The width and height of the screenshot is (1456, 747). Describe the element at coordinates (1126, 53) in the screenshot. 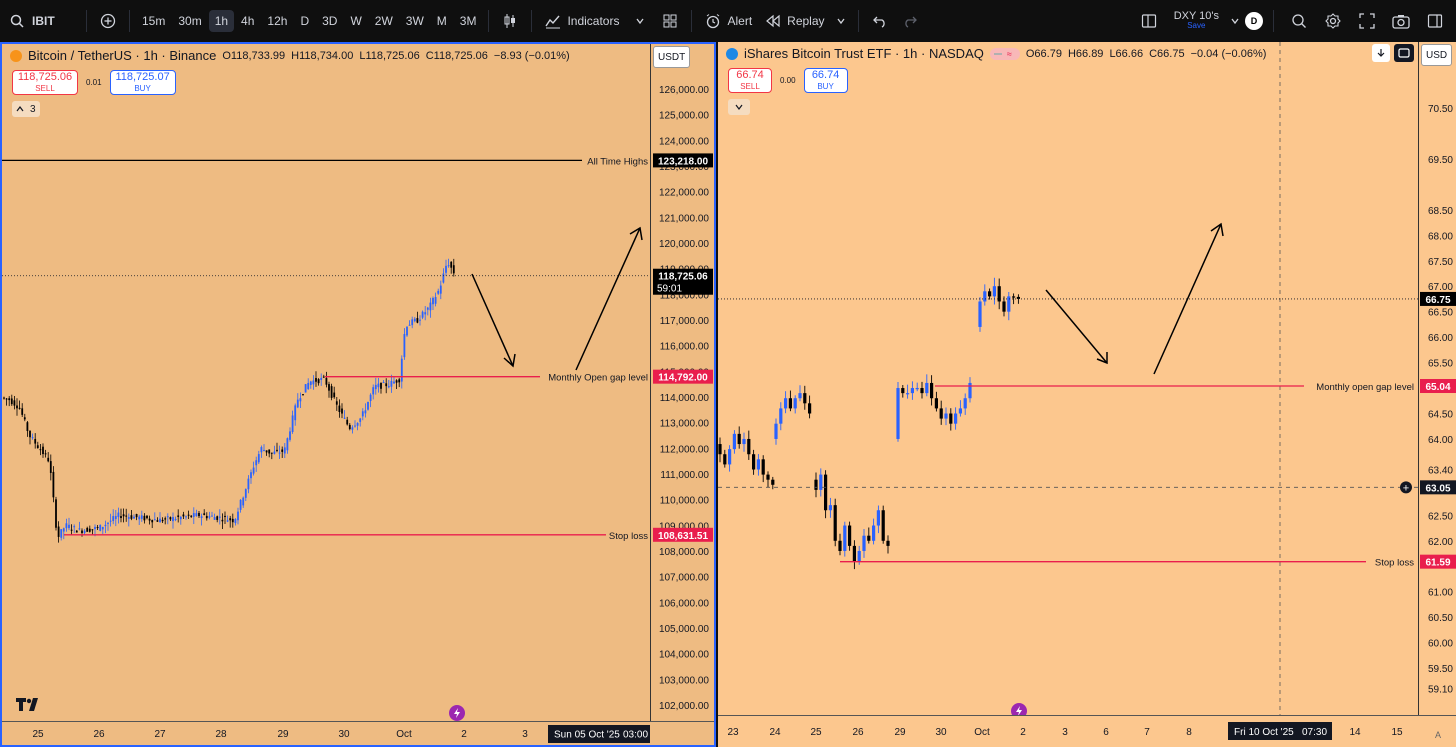

I see `ohlc-low: L66.66` at that location.